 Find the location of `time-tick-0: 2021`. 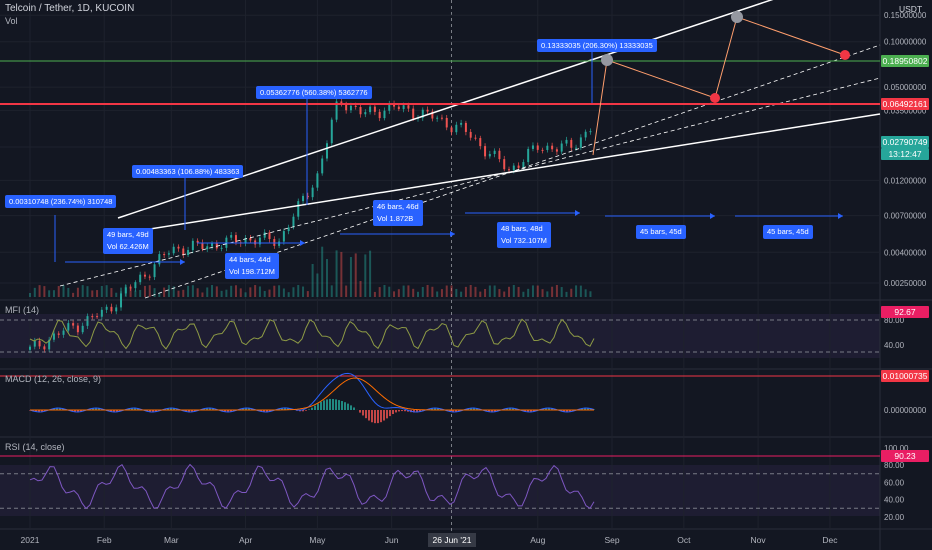

time-tick-0: 2021 is located at coordinates (30, 540).